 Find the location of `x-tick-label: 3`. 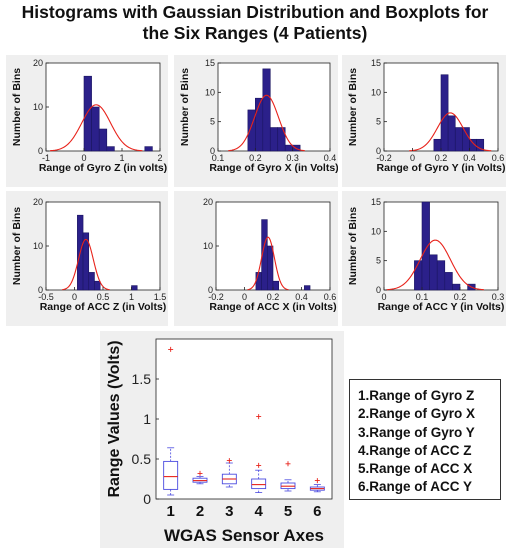

x-tick-label: 3 is located at coordinates (229, 511).